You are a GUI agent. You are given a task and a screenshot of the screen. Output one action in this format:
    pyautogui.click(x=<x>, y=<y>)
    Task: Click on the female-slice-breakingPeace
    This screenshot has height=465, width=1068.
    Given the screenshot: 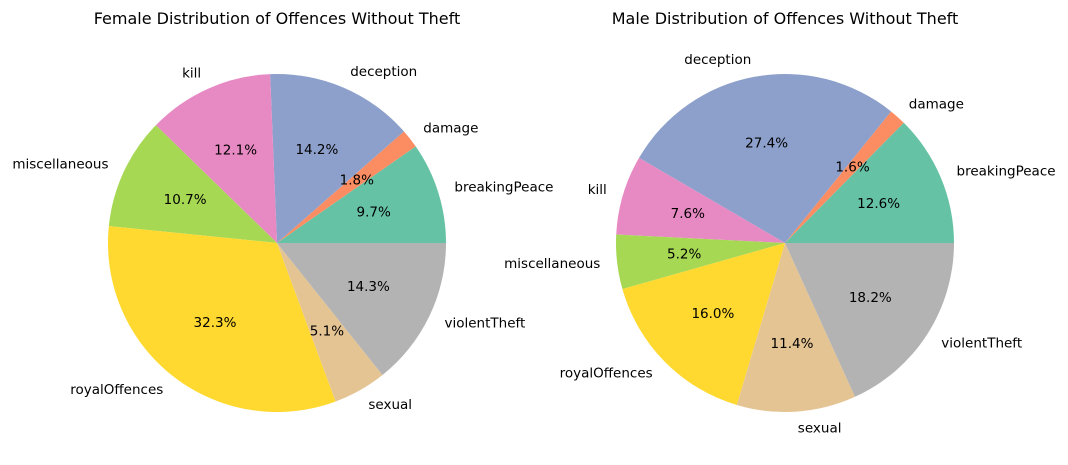 What is the action you would take?
    pyautogui.click(x=361, y=194)
    